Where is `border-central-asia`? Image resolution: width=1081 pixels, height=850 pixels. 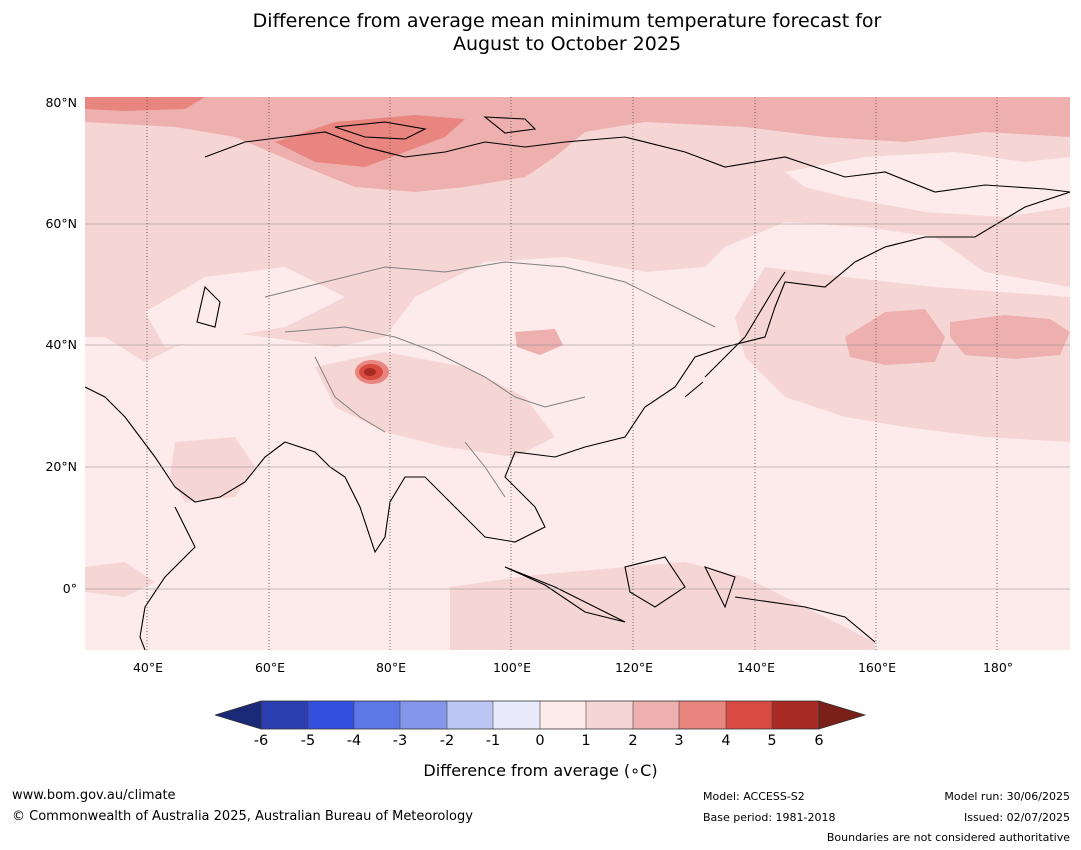
border-central-asia is located at coordinates (360, 339).